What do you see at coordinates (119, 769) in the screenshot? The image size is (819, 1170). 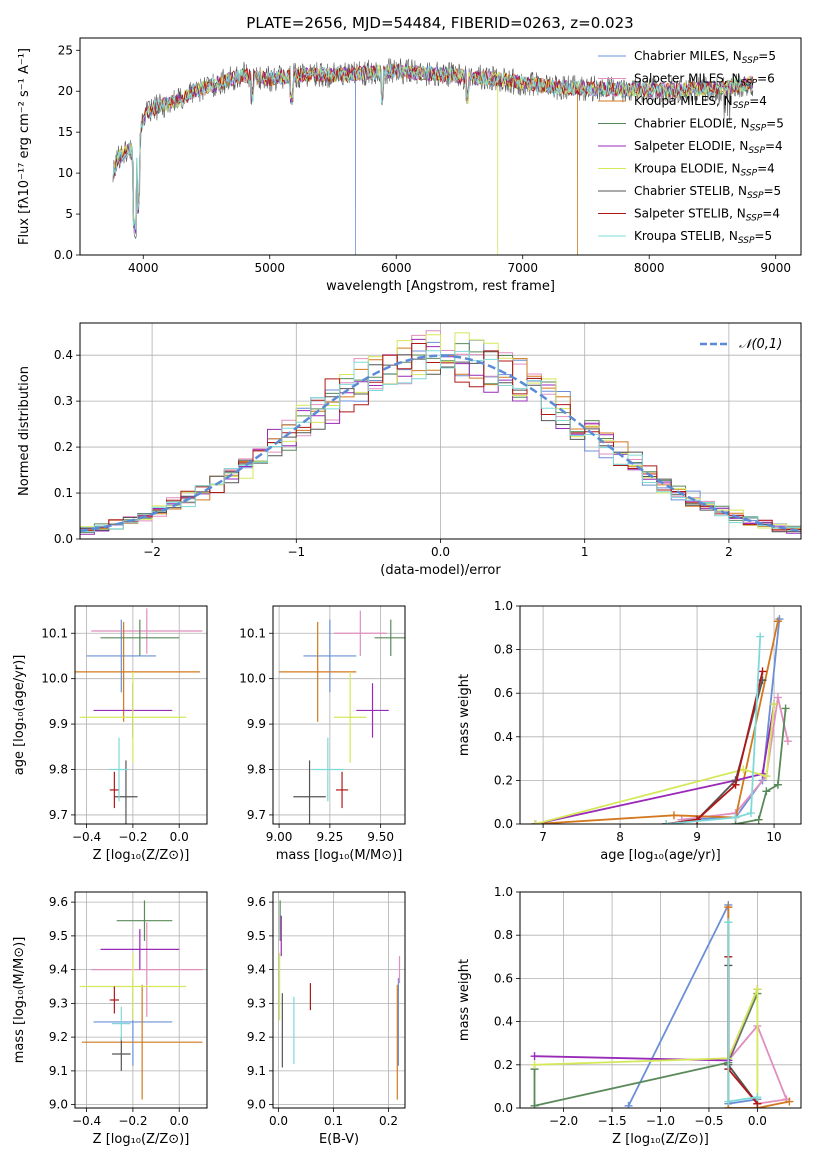 I see `errorbar-kroupa-stelib` at bounding box center [119, 769].